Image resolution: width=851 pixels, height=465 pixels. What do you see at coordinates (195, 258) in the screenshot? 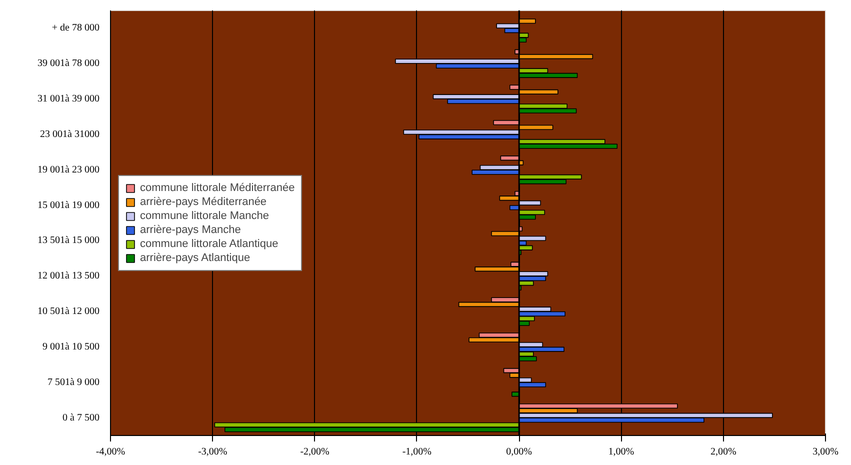
I see `legend-label: arrière-pays Atlantique` at bounding box center [195, 258].